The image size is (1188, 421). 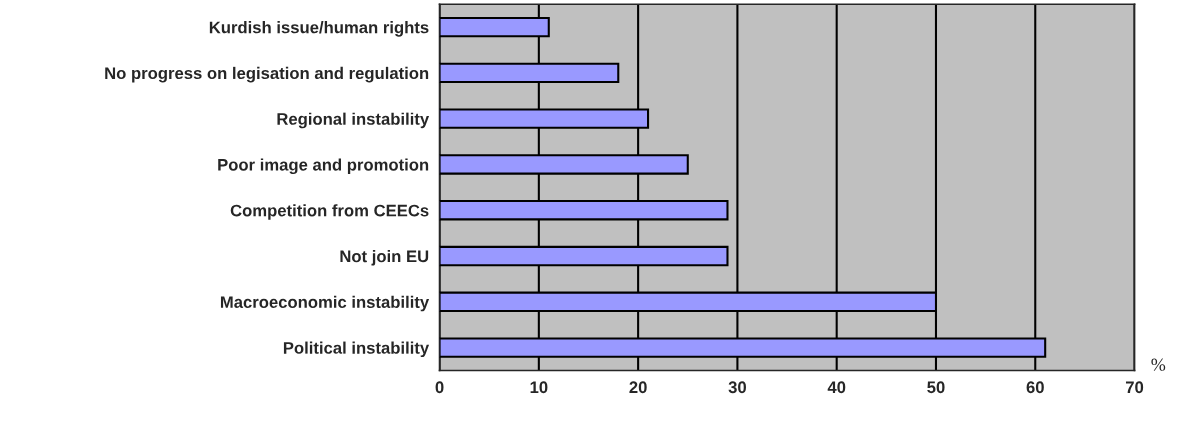 I want to click on x-tick-label: 50, so click(x=936, y=387).